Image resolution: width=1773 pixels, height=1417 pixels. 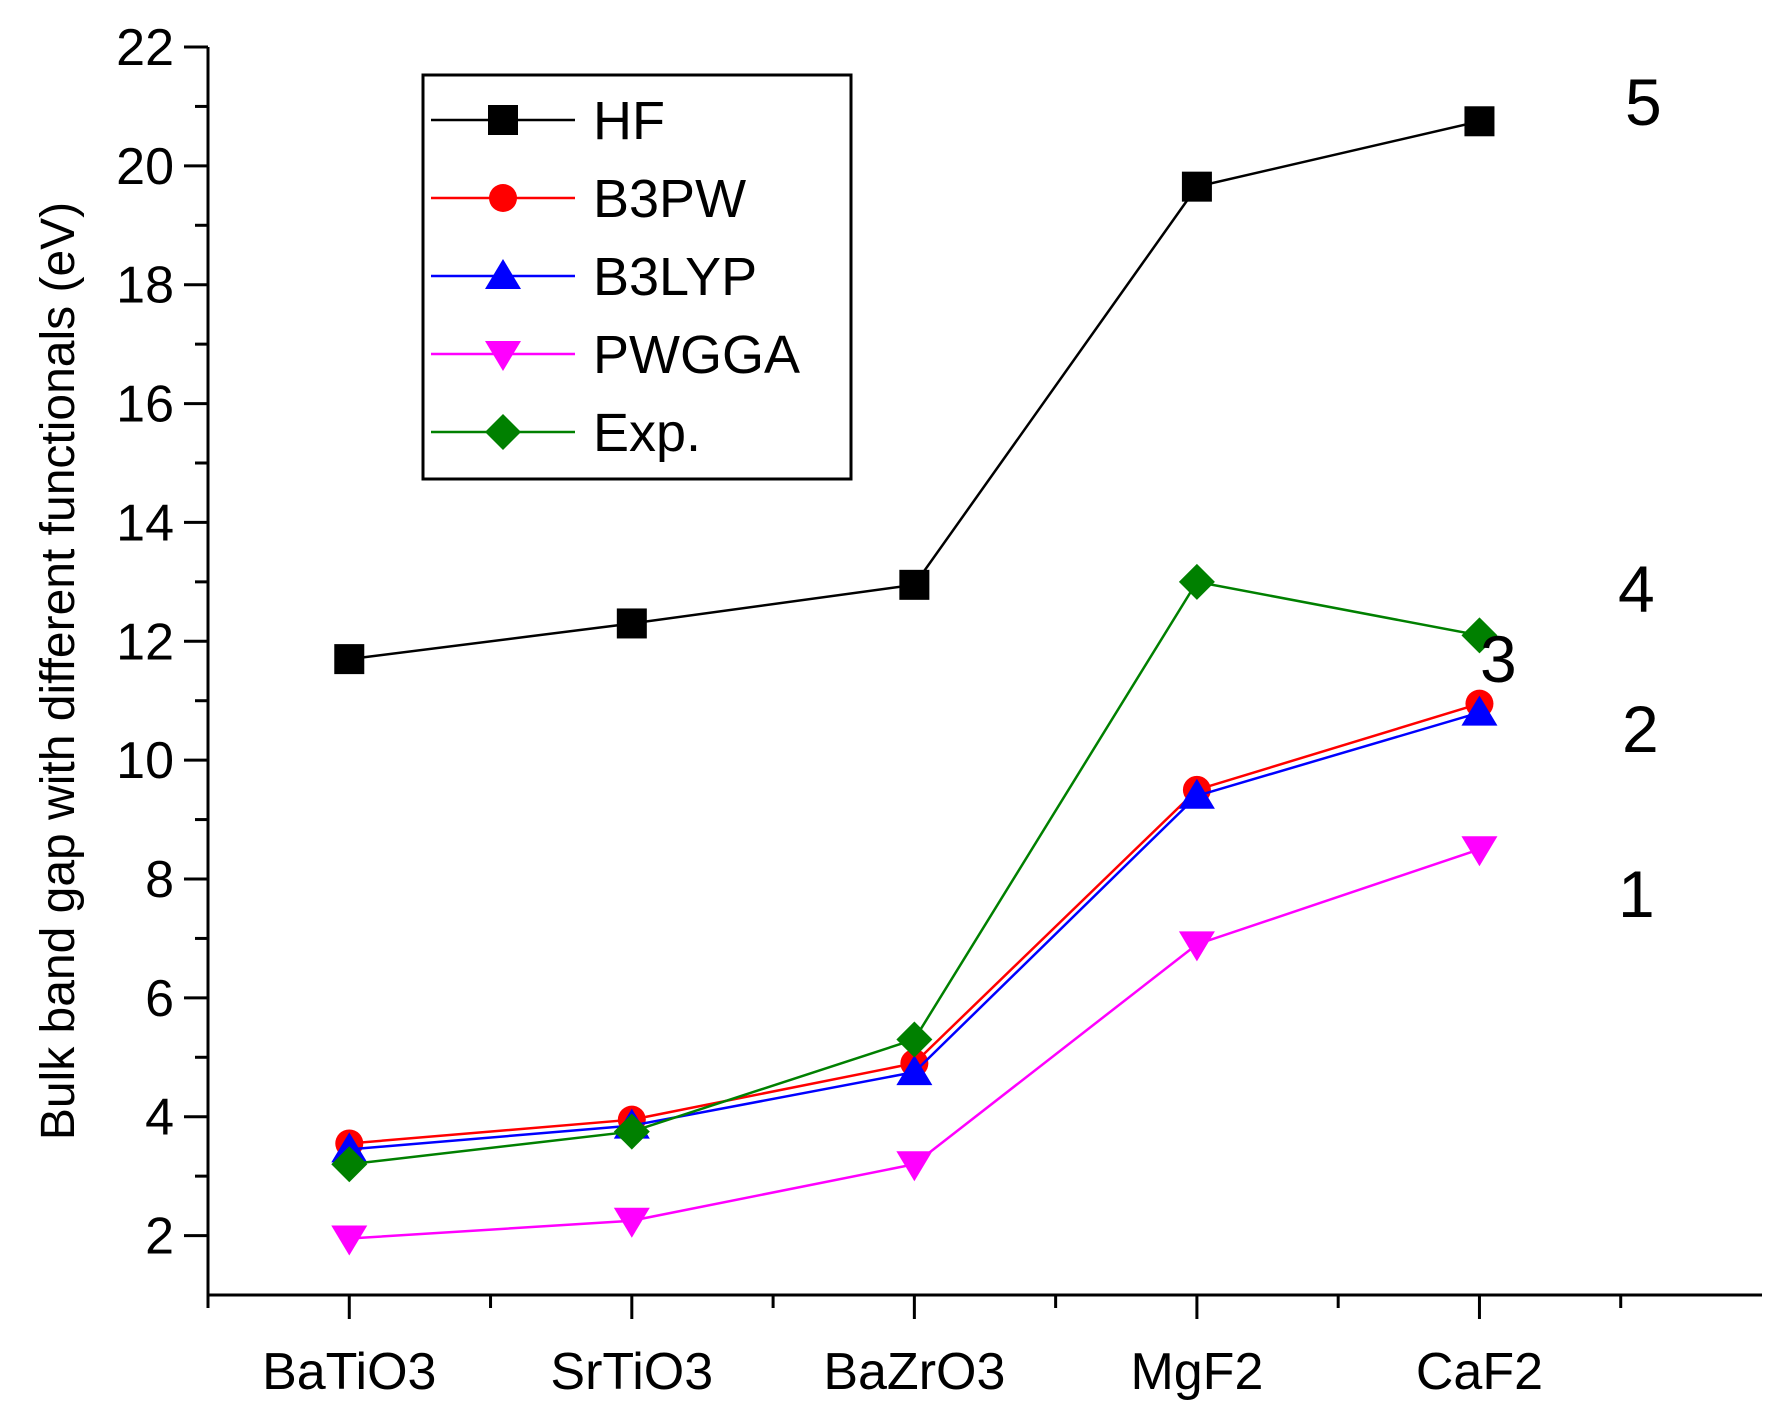 What do you see at coordinates (503, 432) in the screenshot?
I see `legend-marker-exp` at bounding box center [503, 432].